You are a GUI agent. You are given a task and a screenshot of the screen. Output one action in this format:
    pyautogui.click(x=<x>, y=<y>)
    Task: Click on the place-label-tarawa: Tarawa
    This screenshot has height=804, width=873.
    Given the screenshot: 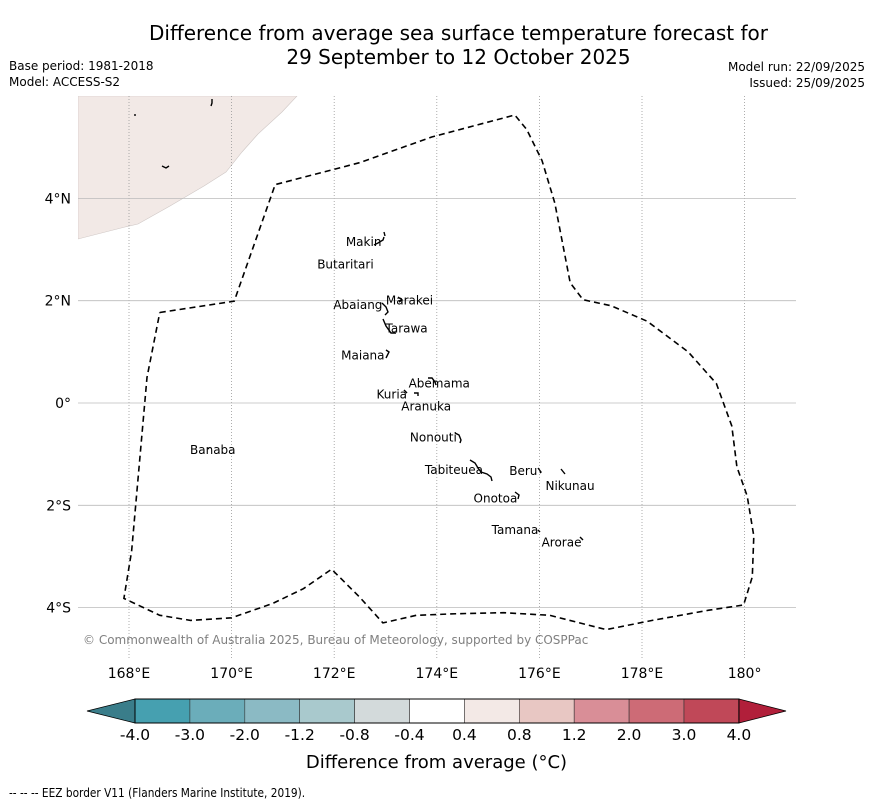 What is the action you would take?
    pyautogui.click(x=406, y=328)
    